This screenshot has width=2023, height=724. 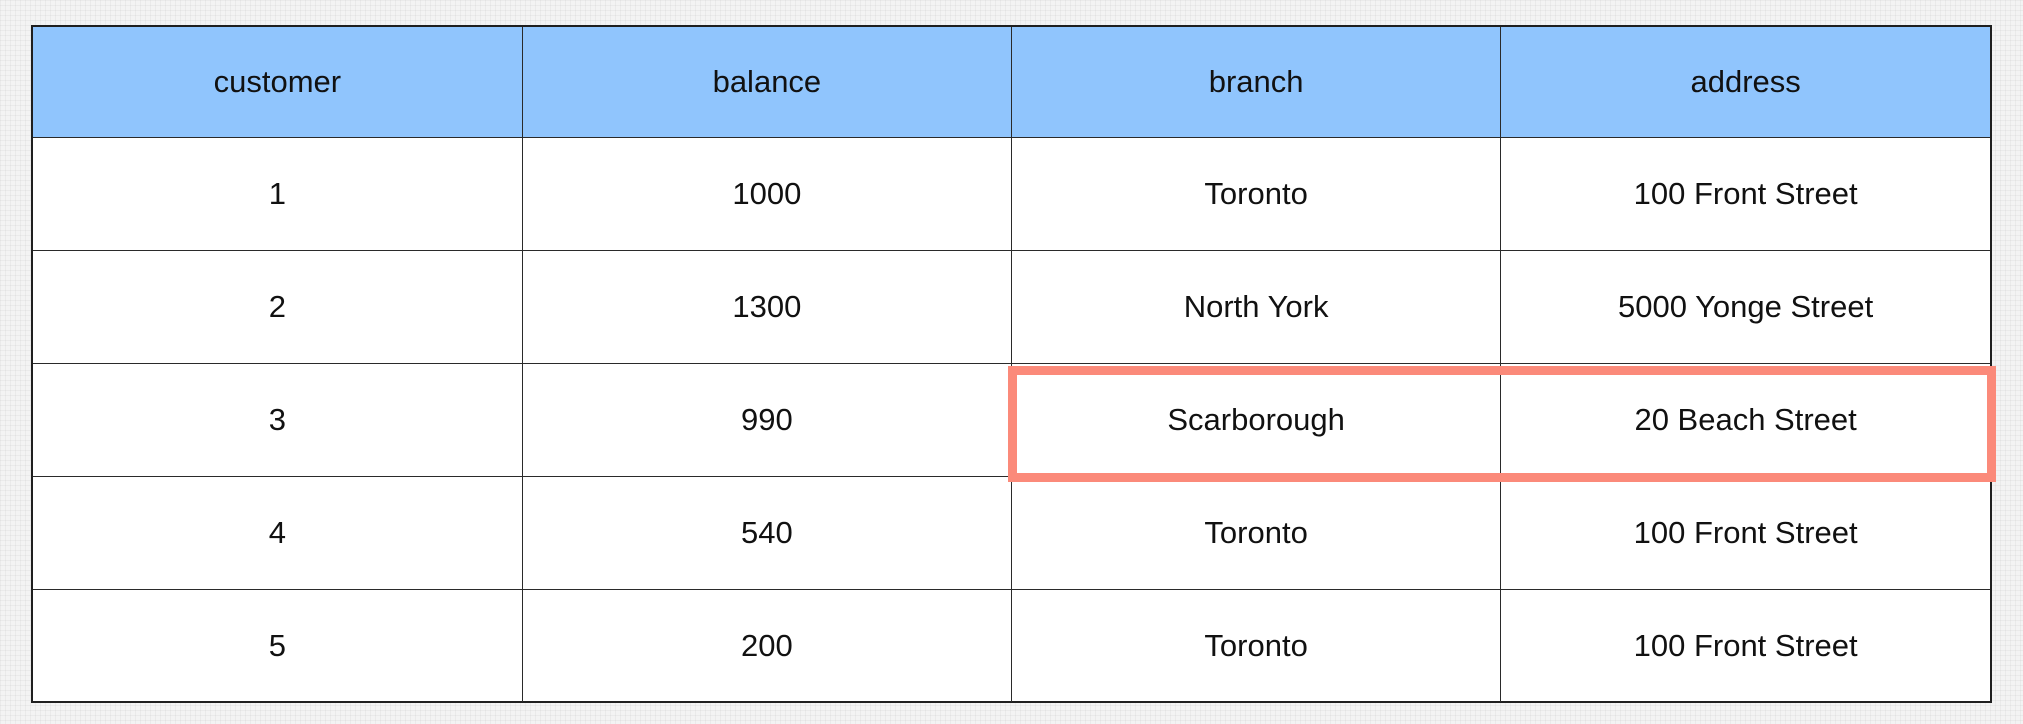 I want to click on cell-balance: 990, so click(x=767, y=420).